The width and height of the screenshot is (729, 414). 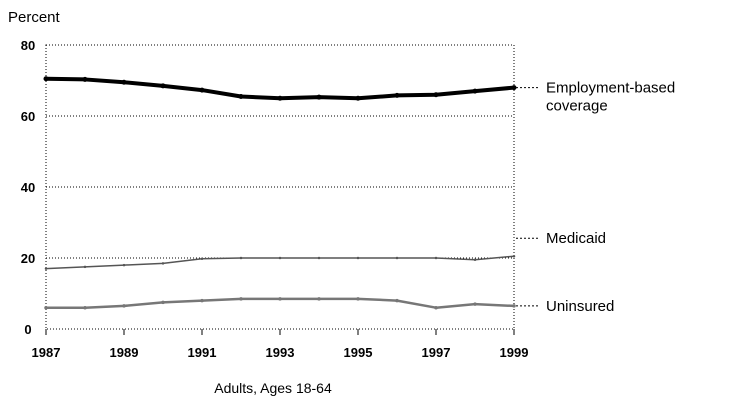 What do you see at coordinates (27, 329) in the screenshot?
I see `y-tick-label: 0` at bounding box center [27, 329].